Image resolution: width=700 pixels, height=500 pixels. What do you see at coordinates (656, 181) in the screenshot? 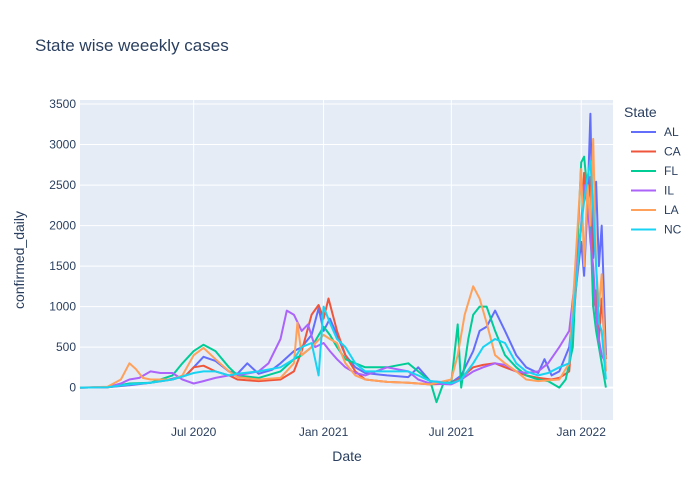
I see `legend-items: AL CA FL IL LA NC` at bounding box center [656, 181].